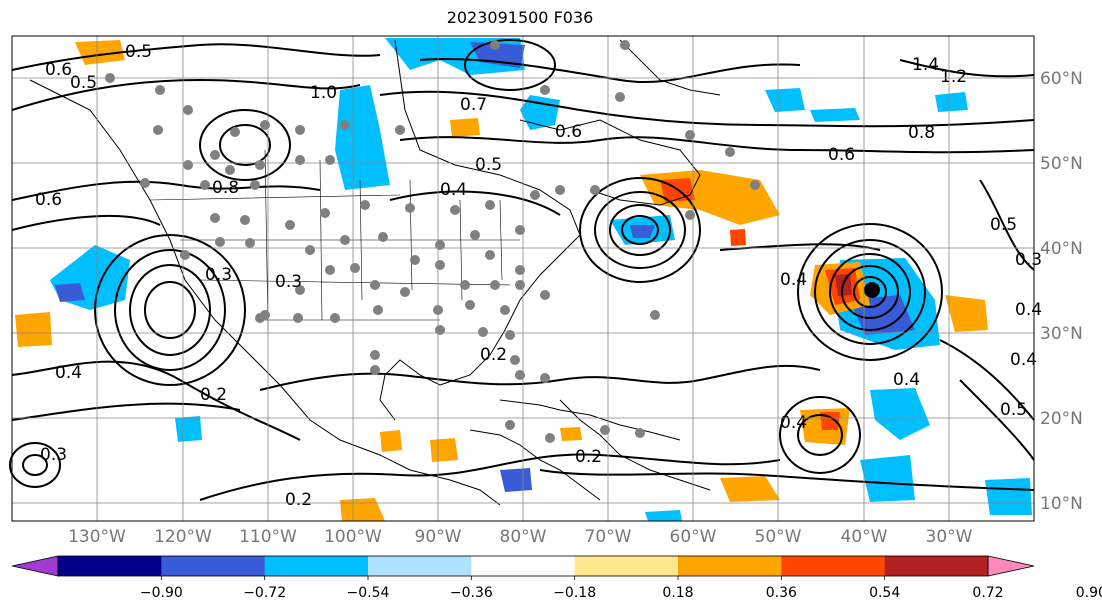 The width and height of the screenshot is (1102, 613). Describe the element at coordinates (264, 593) in the screenshot. I see `colorbar-tick-label: −0.72` at that location.